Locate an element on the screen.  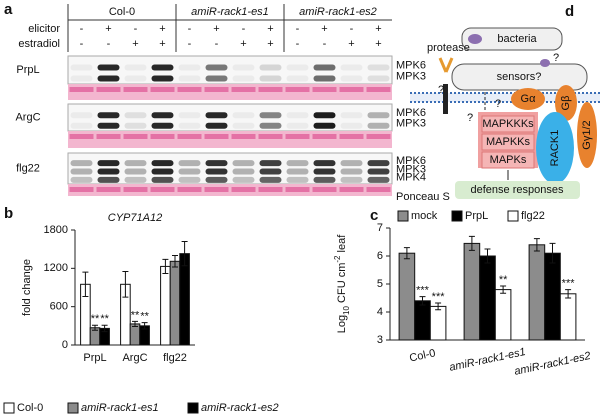
panel-letter: c is located at coordinates (374, 215).